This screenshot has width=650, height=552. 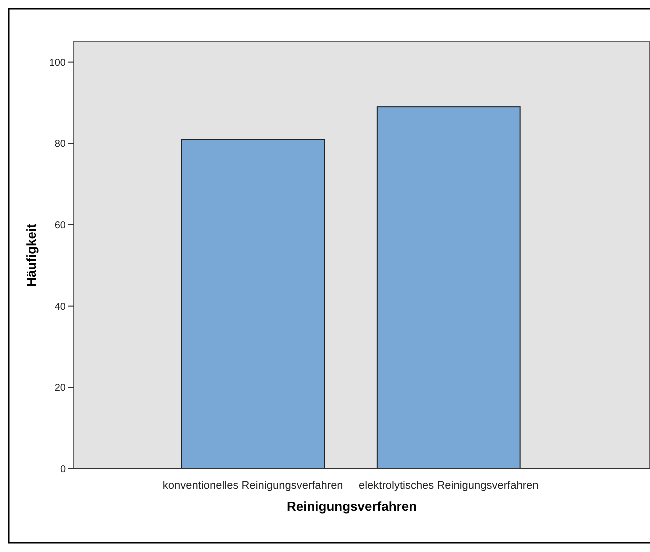 I want to click on x-tick-label: elektrolytisches Reinigungsverfahren, so click(x=448, y=486).